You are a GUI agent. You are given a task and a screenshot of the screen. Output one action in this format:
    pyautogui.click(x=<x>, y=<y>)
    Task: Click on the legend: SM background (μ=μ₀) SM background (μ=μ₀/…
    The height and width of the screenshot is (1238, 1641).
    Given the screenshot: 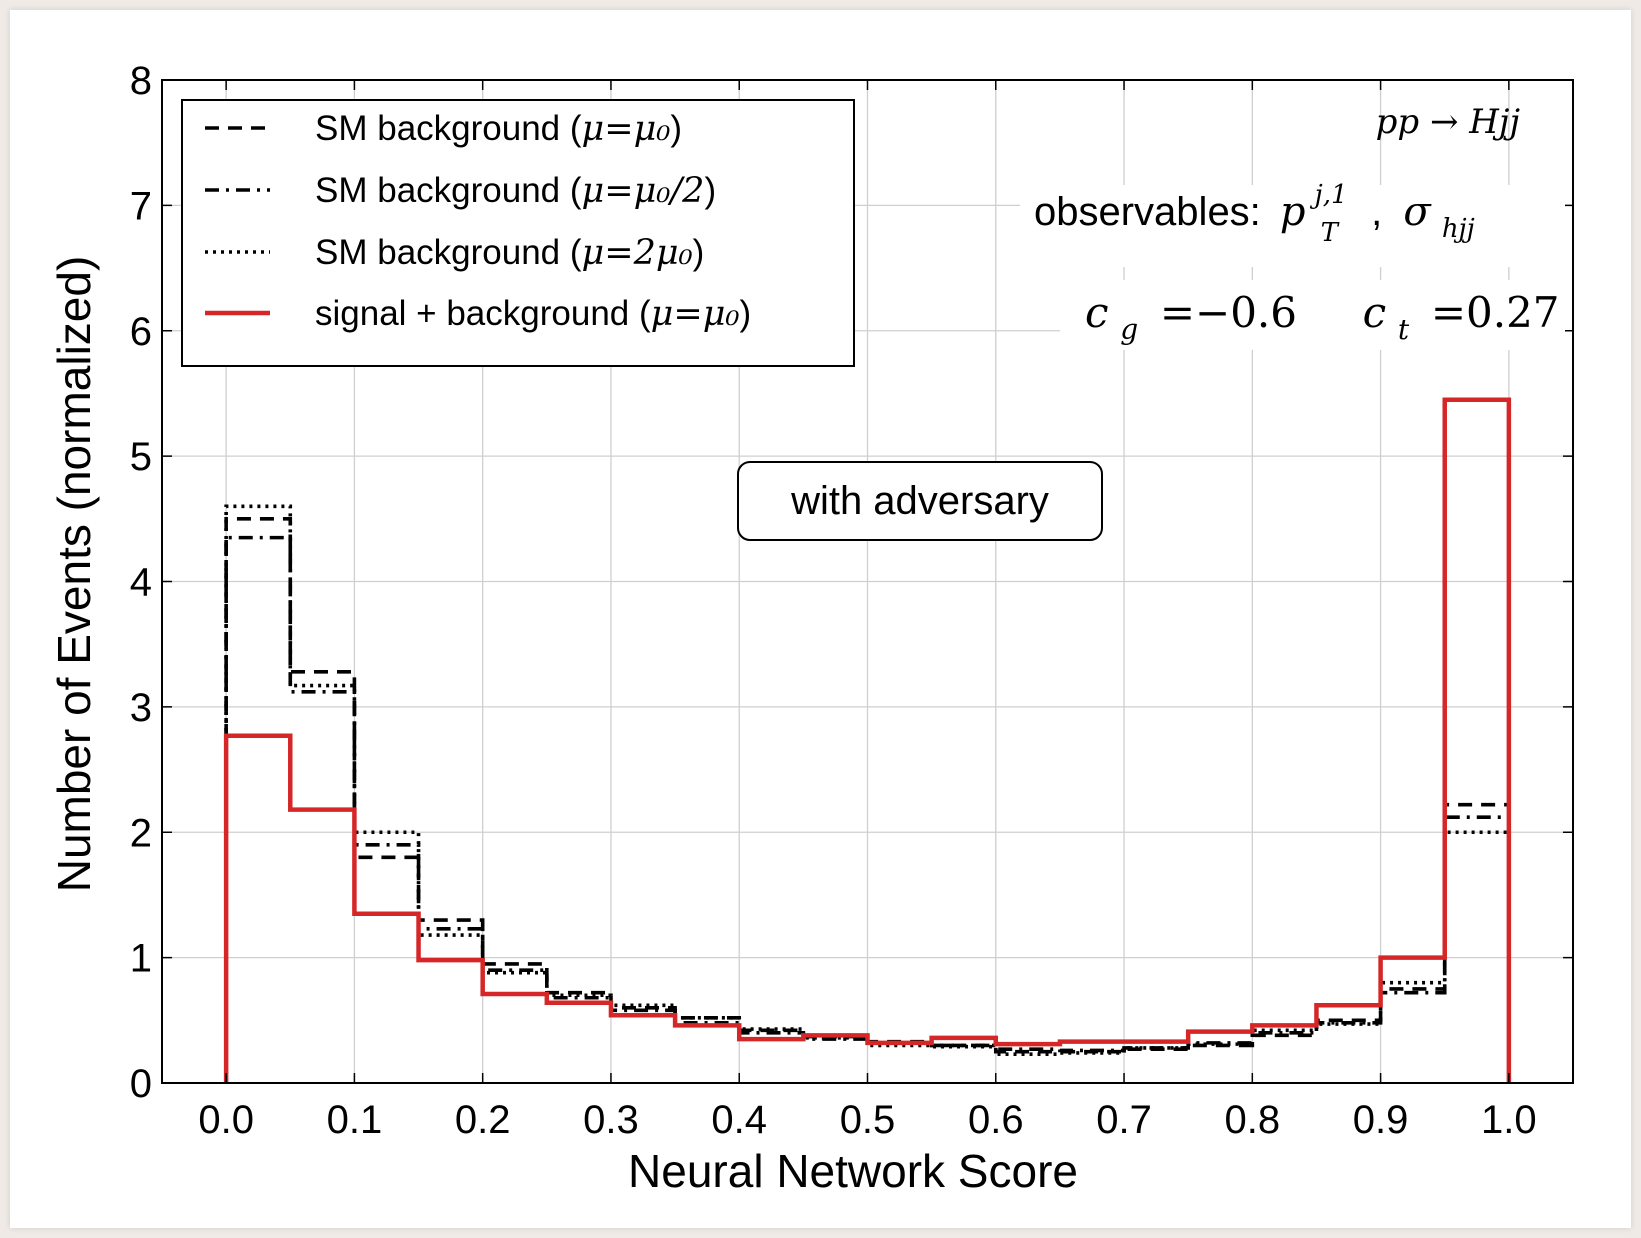 What is the action you would take?
    pyautogui.click(x=518, y=233)
    